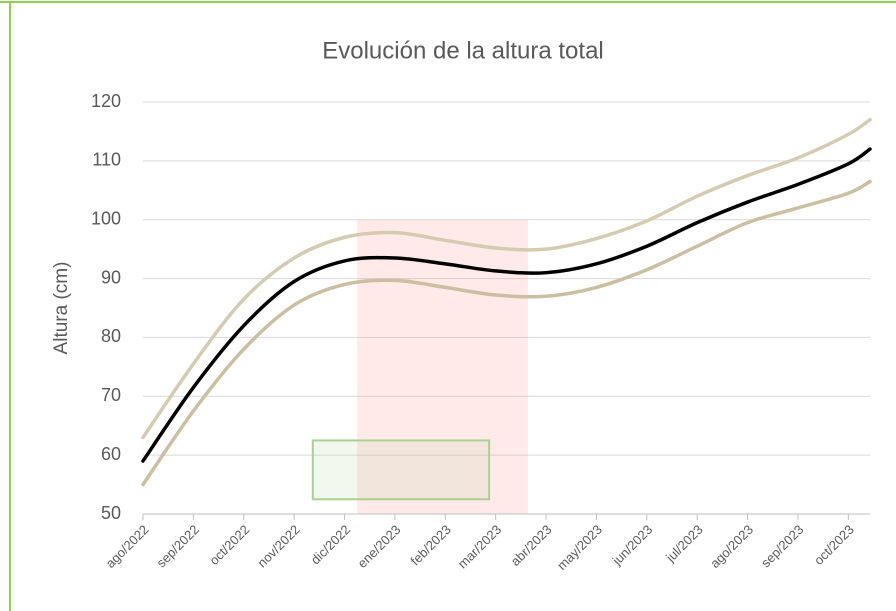 This screenshot has width=896, height=611. What do you see at coordinates (684, 544) in the screenshot?
I see `x-tick-label: jul/2023` at bounding box center [684, 544].